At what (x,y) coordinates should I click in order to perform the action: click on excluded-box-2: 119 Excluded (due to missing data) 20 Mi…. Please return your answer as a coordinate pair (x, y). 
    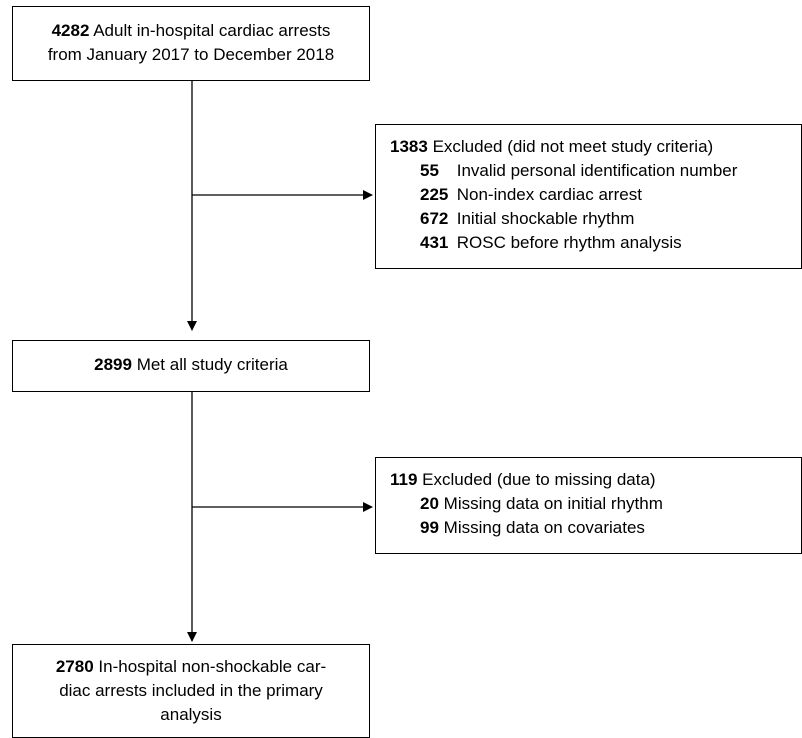
    Looking at the image, I should click on (588, 505).